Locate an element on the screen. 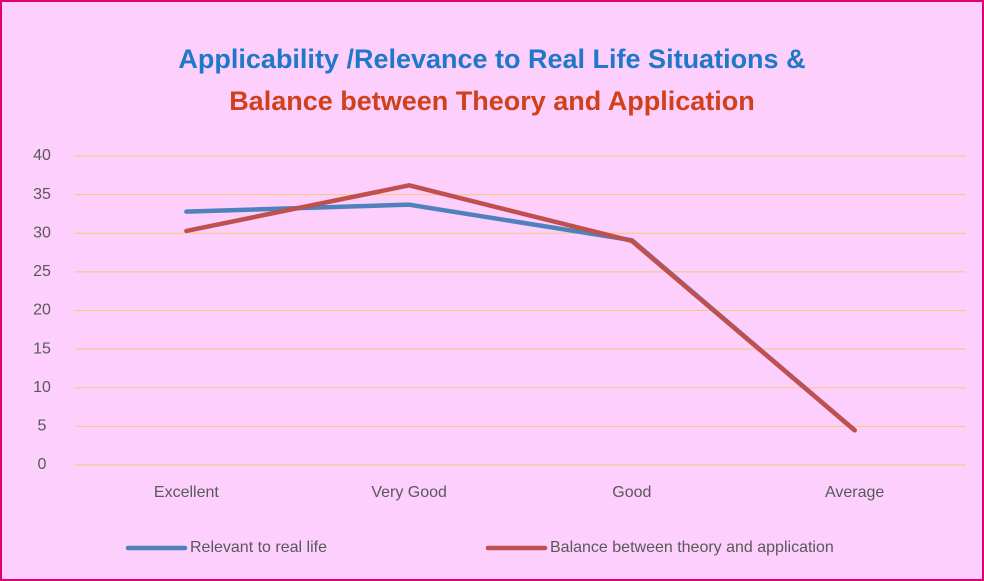 The image size is (984, 581). y-tick-label: 5 is located at coordinates (42, 426).